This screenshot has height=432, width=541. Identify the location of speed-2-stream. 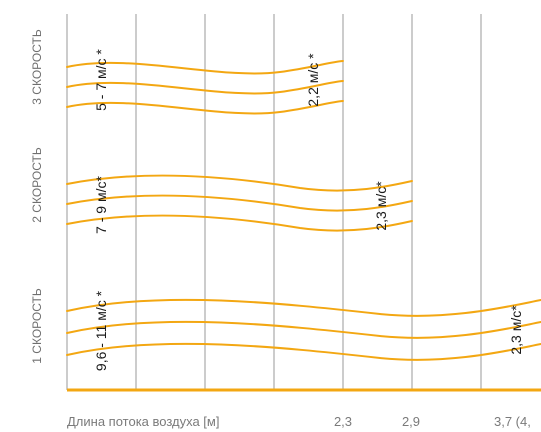
(239, 203).